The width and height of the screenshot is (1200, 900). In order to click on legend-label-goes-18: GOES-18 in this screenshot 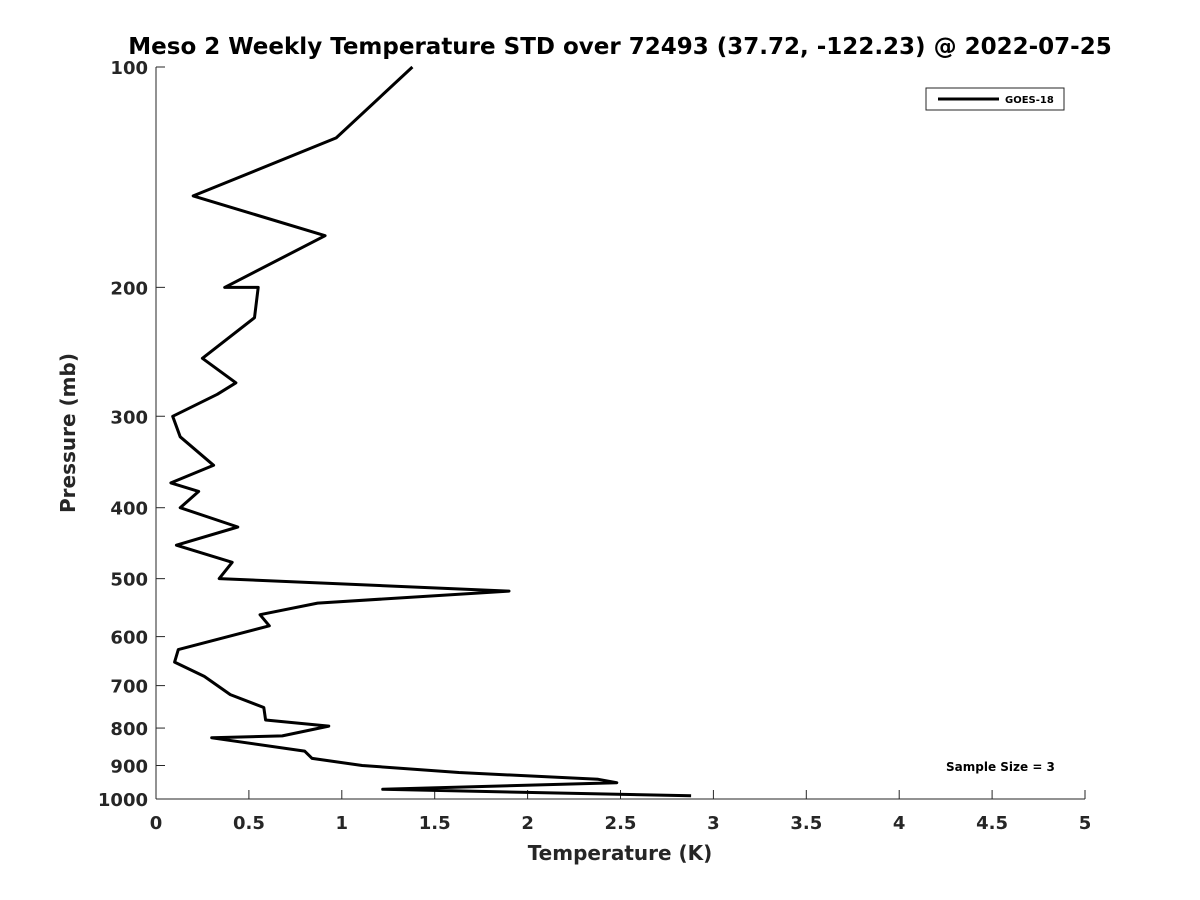, I will do `click(1029, 100)`.